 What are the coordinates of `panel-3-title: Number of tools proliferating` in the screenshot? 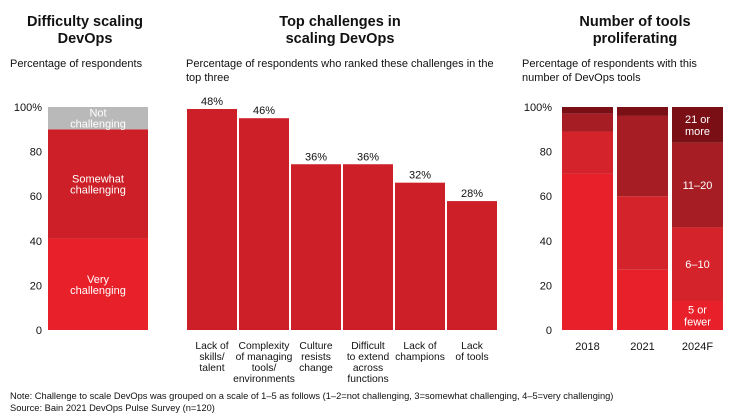 It's located at (635, 30).